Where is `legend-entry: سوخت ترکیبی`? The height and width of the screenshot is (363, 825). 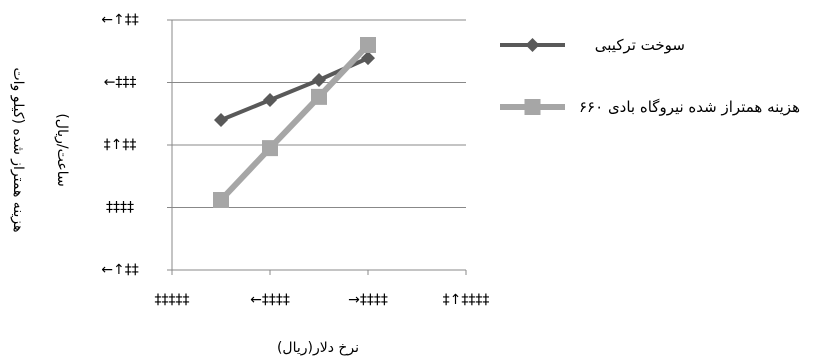 legend-entry: سوخت ترکیبی is located at coordinates (639, 45).